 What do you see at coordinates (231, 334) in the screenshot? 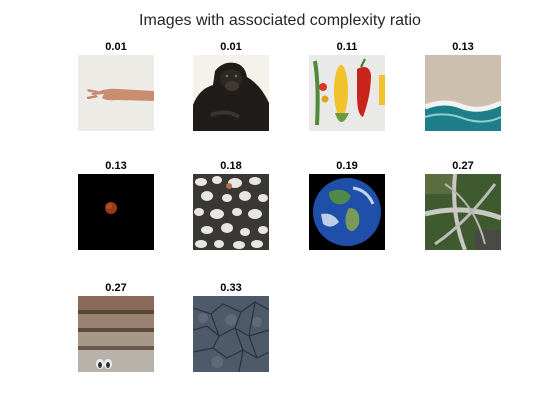
I see `cracked-ground-image` at bounding box center [231, 334].